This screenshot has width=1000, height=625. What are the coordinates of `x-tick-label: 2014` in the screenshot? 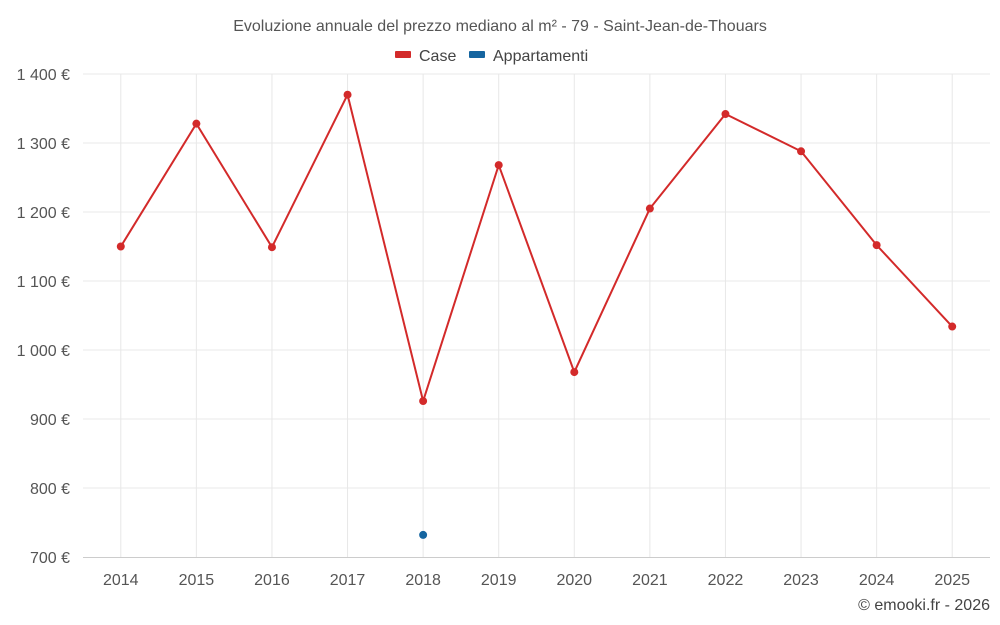 It's located at (121, 580).